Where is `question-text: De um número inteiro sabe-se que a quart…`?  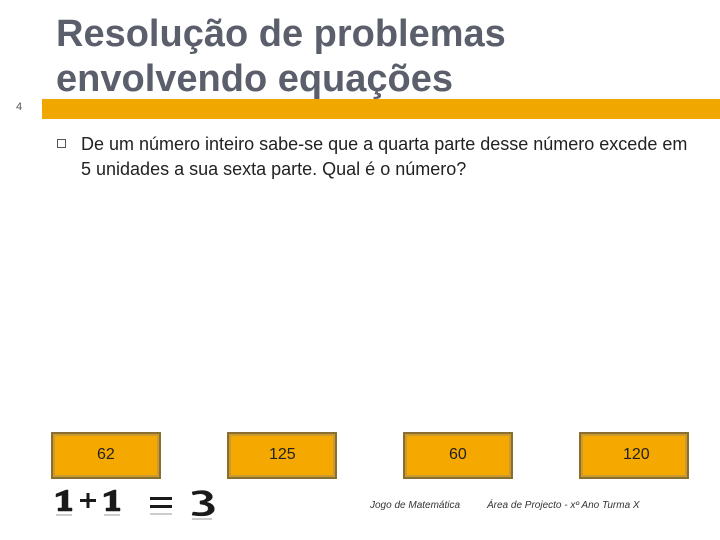
question-text: De um número inteiro sabe-se que a quart… is located at coordinates (384, 156).